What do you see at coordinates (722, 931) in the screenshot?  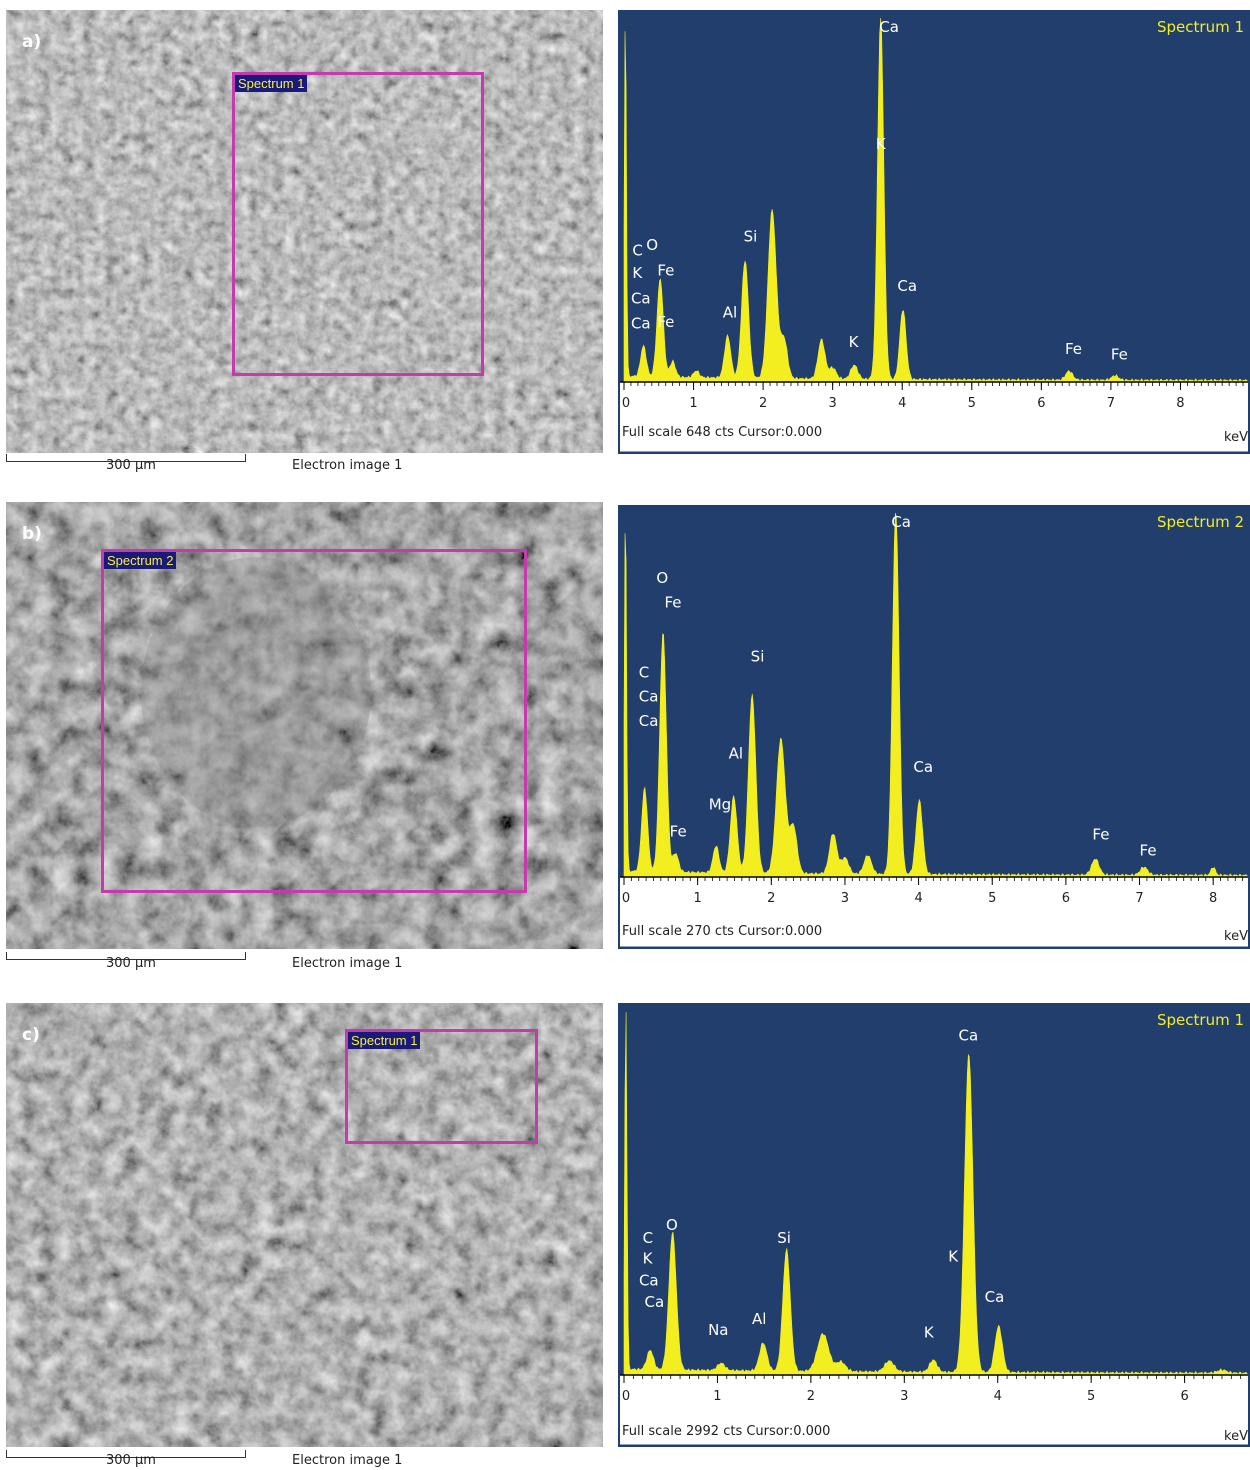 I see `spectrum-footer: Full scale 270 cts Cursor:0.000` at bounding box center [722, 931].